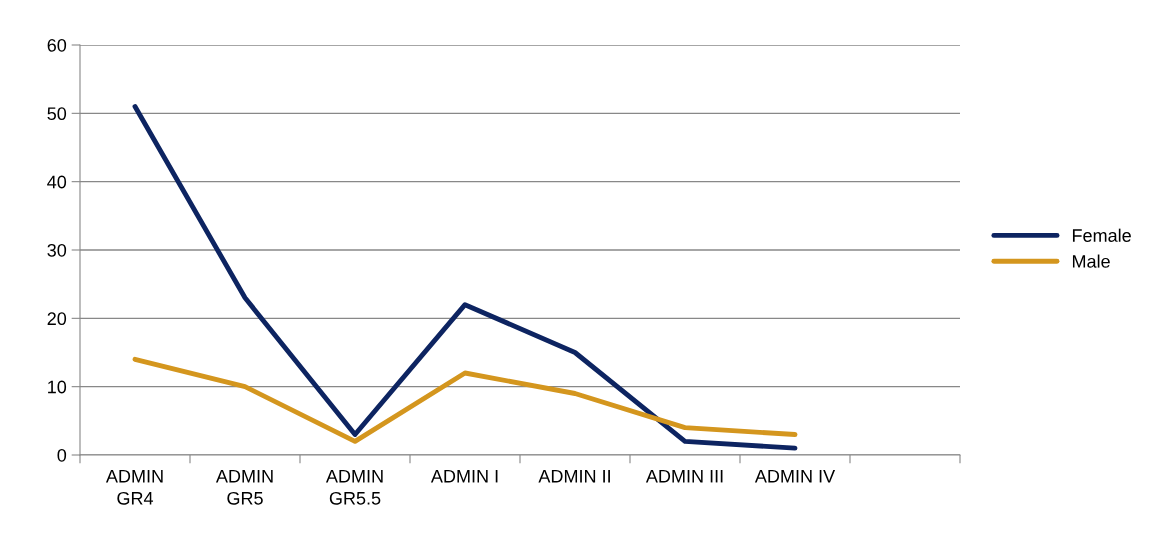 Image resolution: width=1151 pixels, height=544 pixels. Describe the element at coordinates (1091, 261) in the screenshot. I see `legend-label: Male` at that location.